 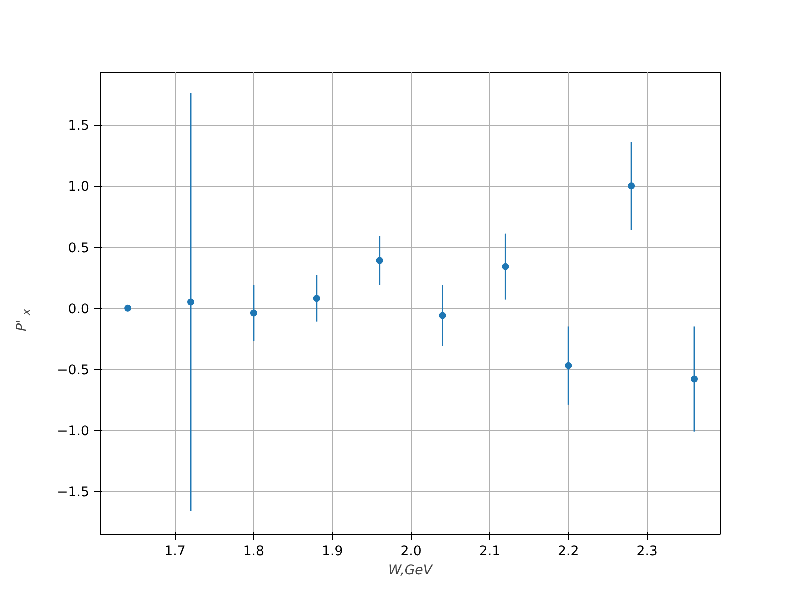 I want to click on x-tick-label: 1.9, so click(x=333, y=552).